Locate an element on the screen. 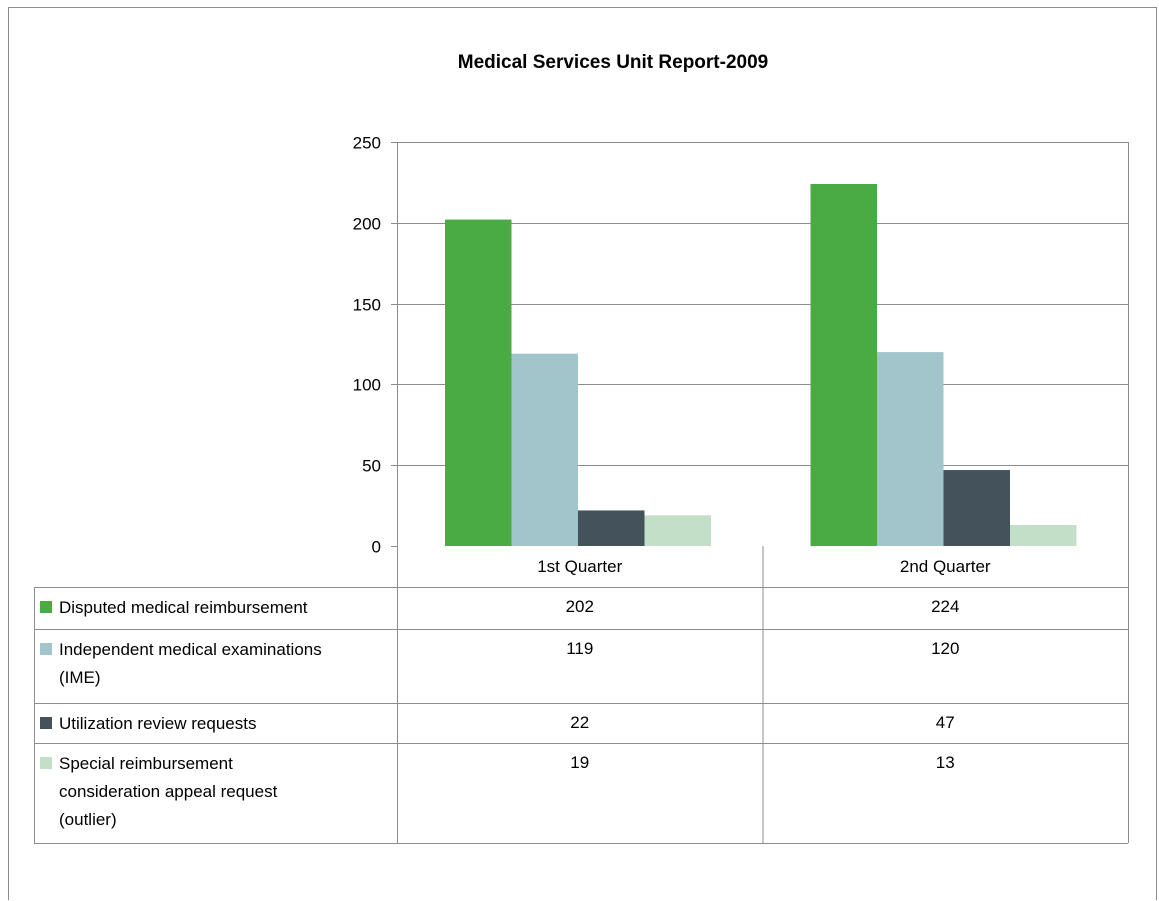  chart-title: Medical Services Unit Report-2009 is located at coordinates (613, 62).